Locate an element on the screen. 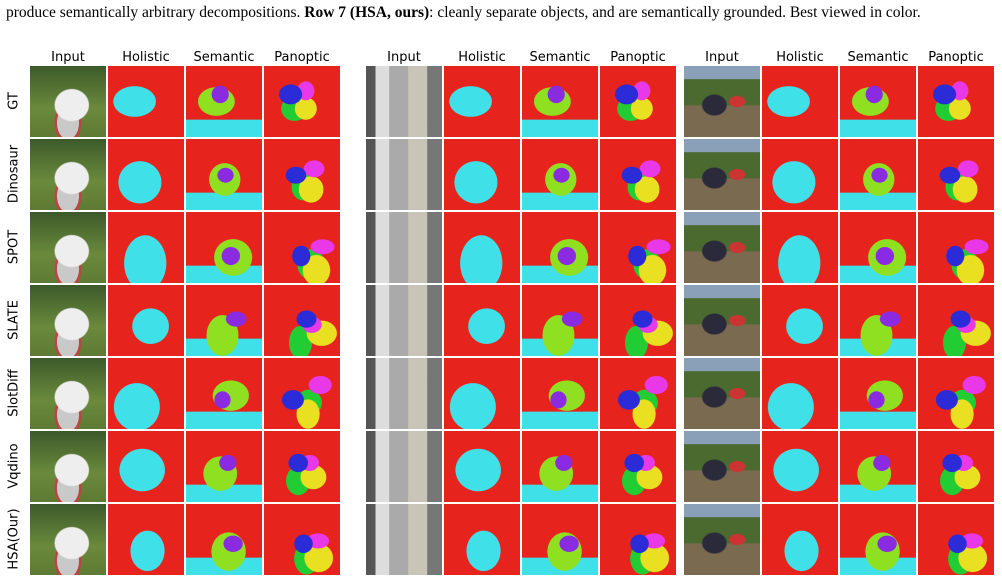 The height and width of the screenshot is (578, 1002). row-label: SPOT is located at coordinates (14, 247).